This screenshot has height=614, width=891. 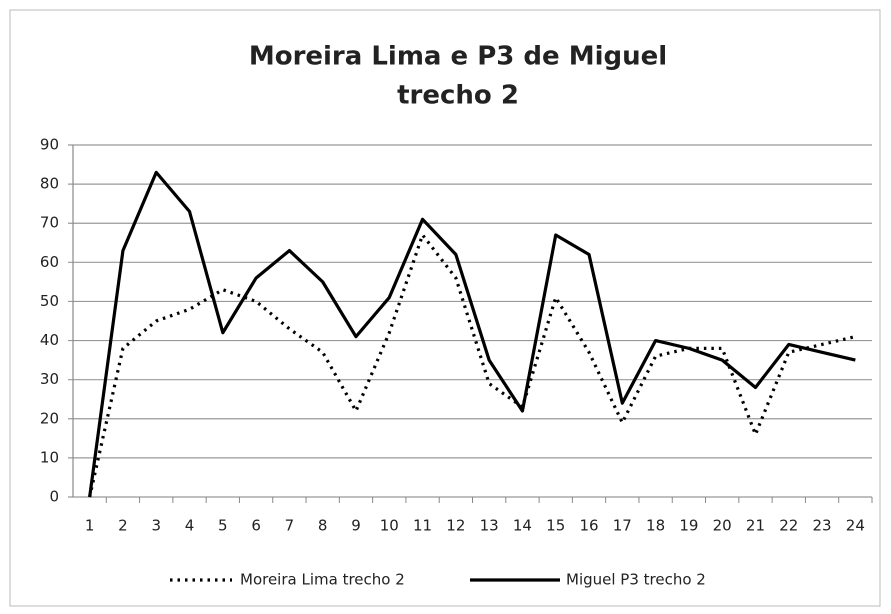 What do you see at coordinates (458, 96) in the screenshot?
I see `chart-title: trecho 2` at bounding box center [458, 96].